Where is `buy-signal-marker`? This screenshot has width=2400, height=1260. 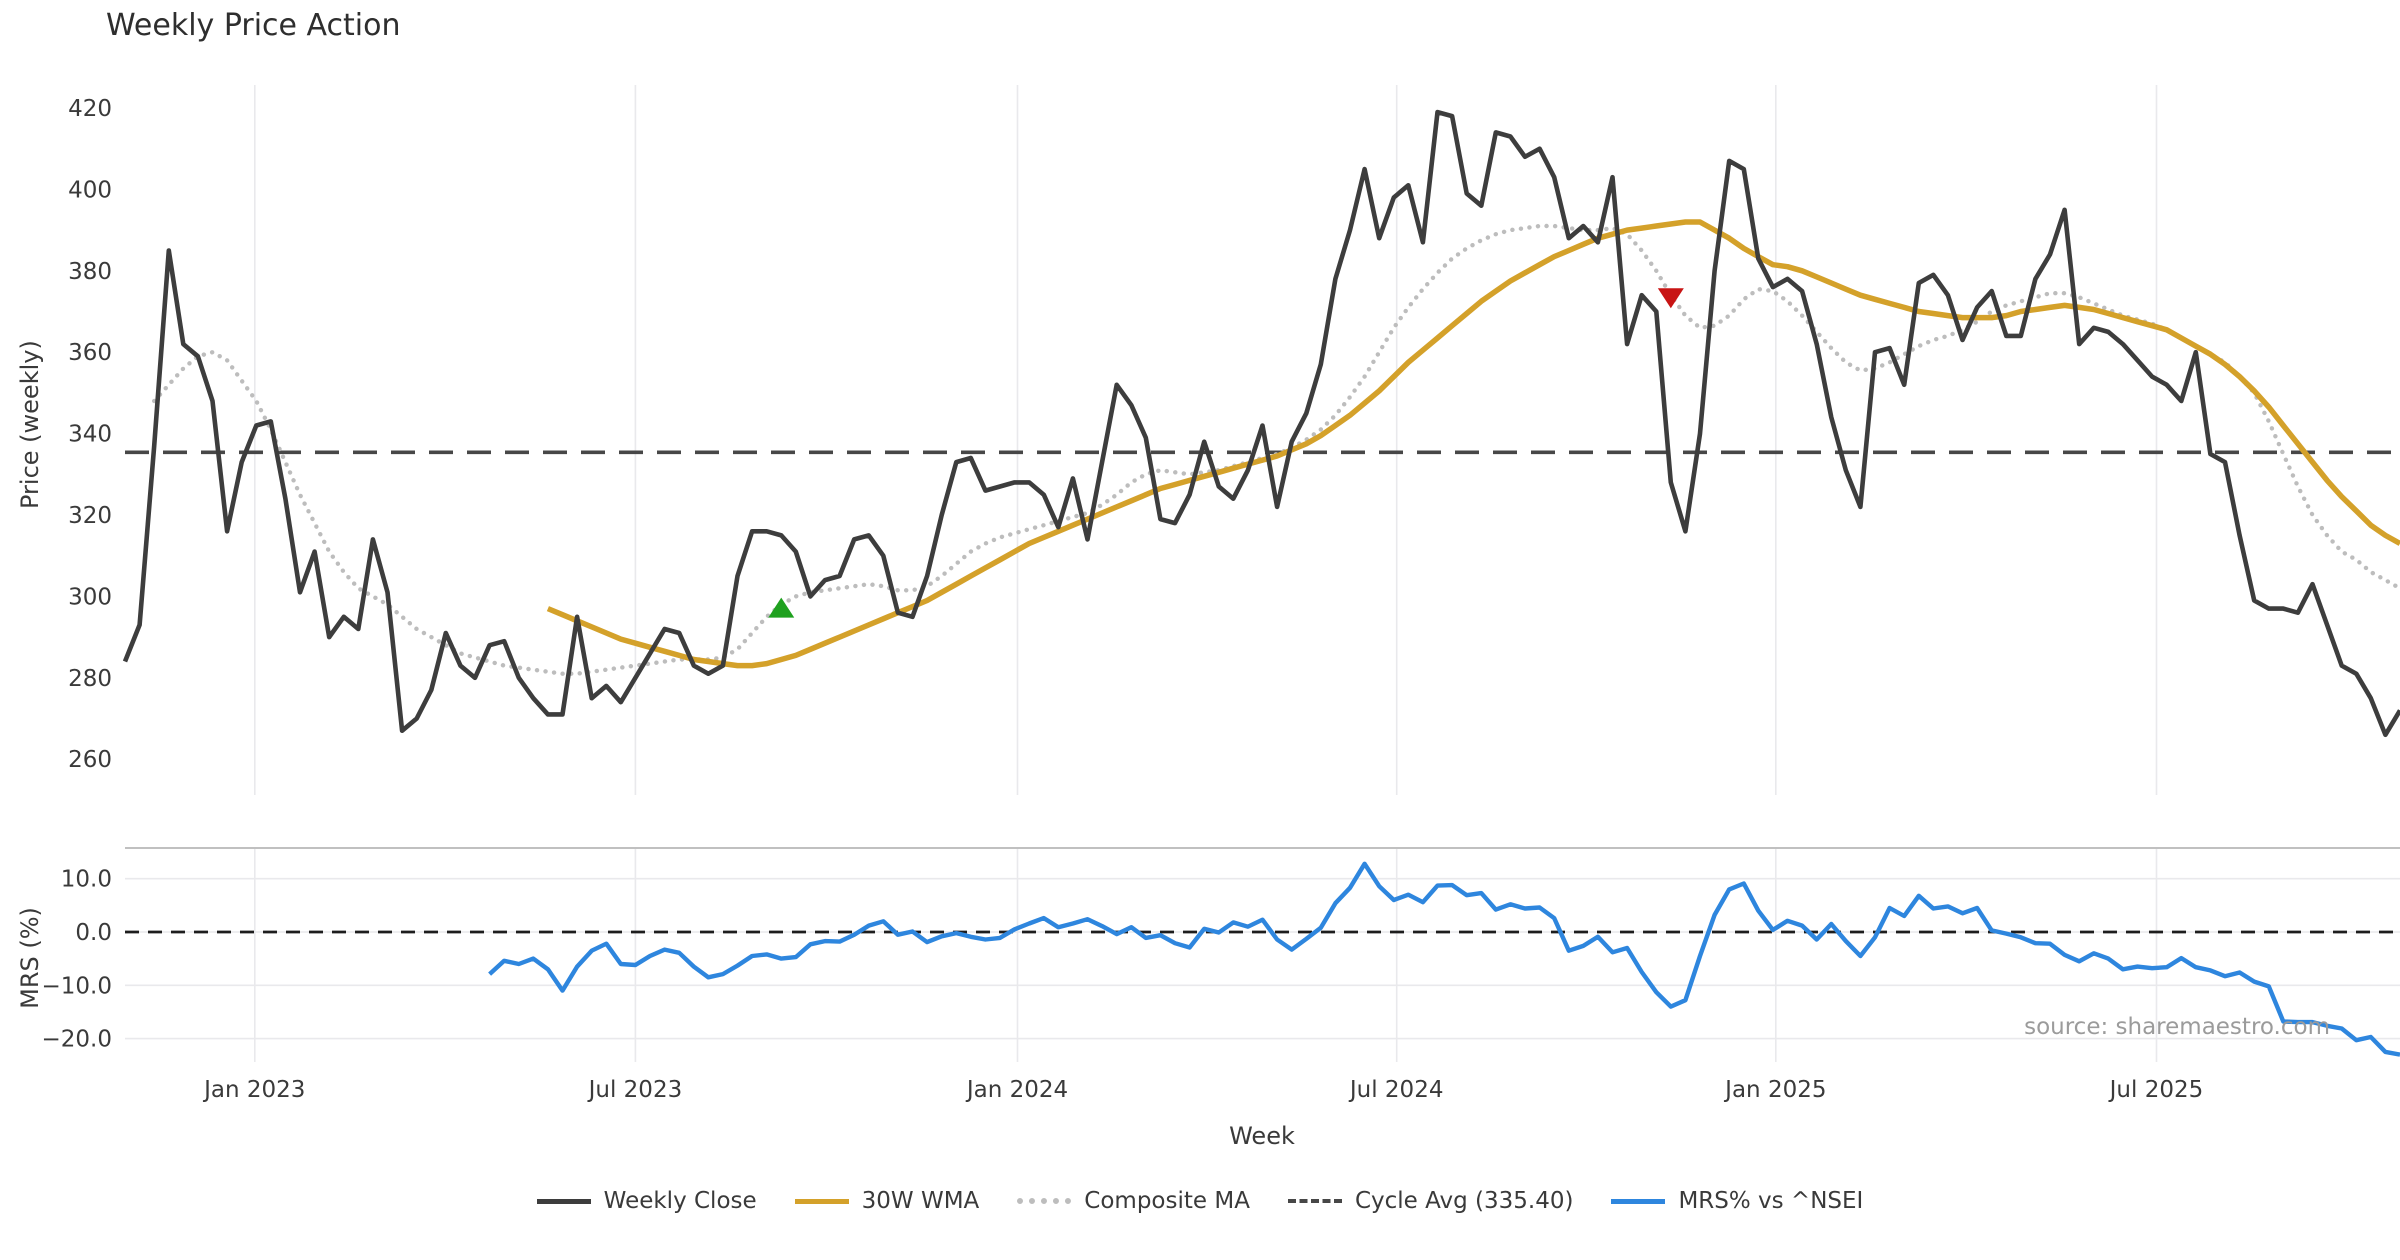 buy-signal-marker is located at coordinates (781, 607).